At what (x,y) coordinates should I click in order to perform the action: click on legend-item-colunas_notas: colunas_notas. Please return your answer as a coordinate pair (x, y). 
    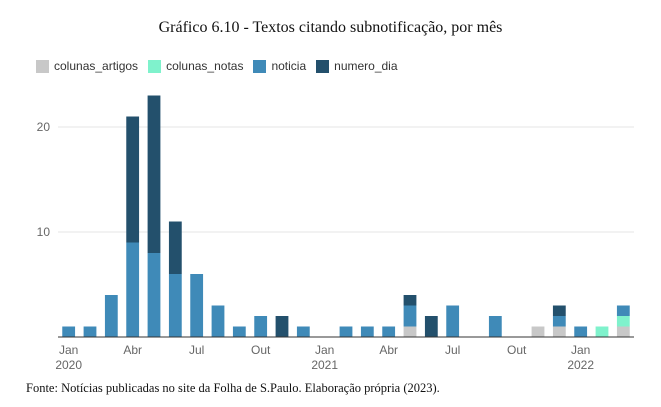
    Looking at the image, I should click on (195, 66).